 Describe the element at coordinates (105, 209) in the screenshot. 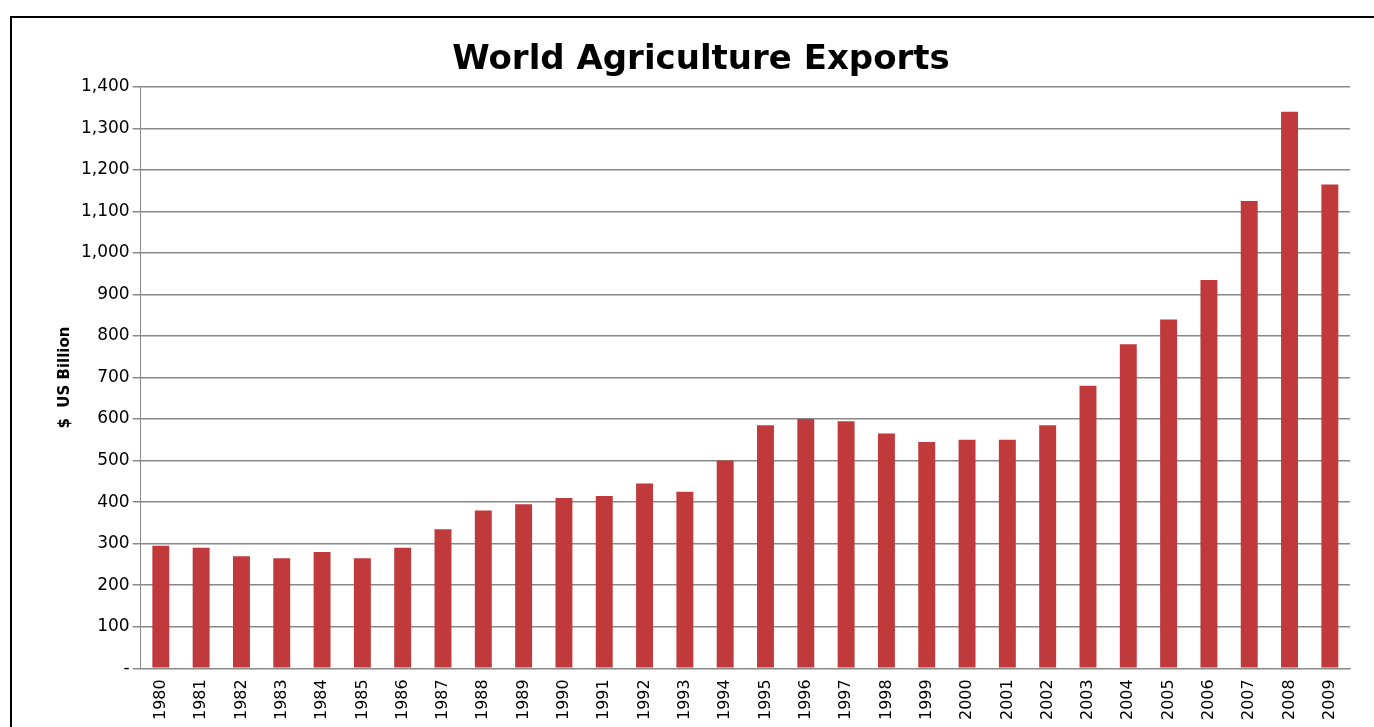

I see `y-tick-label: 1,100` at that location.